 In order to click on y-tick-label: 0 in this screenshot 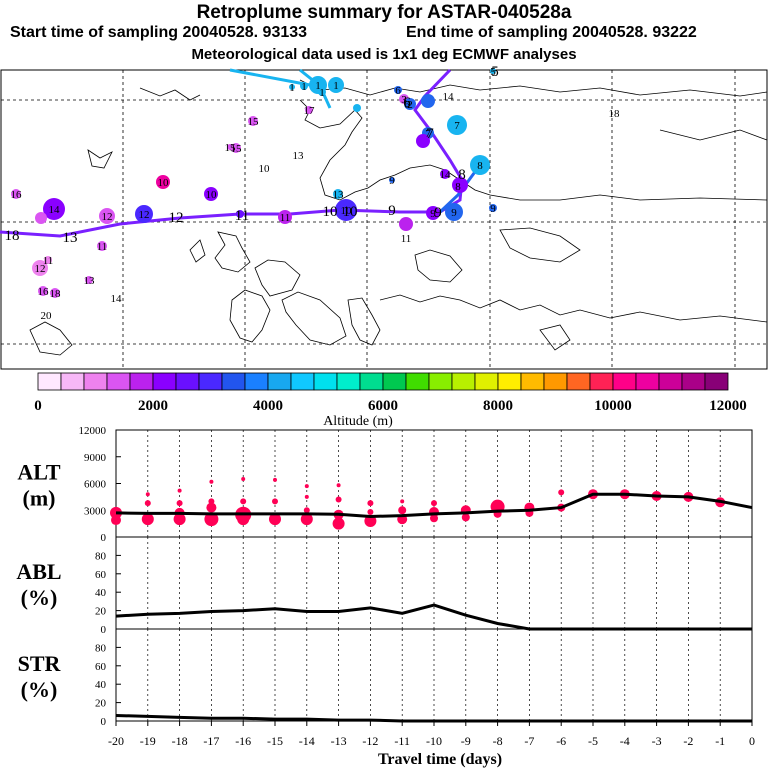, I will do `click(104, 538)`.